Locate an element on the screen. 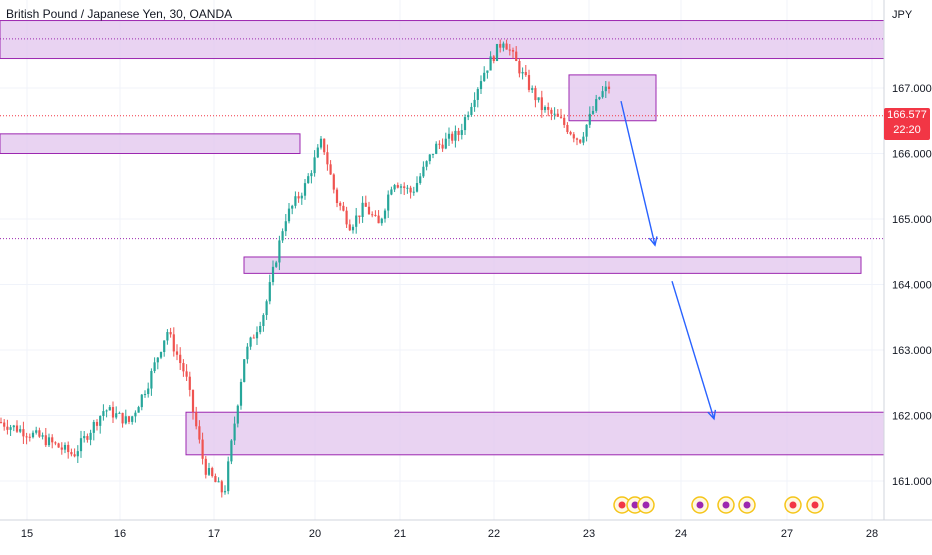 The width and height of the screenshot is (932, 555). y-tick-label: 161.000 is located at coordinates (912, 482).